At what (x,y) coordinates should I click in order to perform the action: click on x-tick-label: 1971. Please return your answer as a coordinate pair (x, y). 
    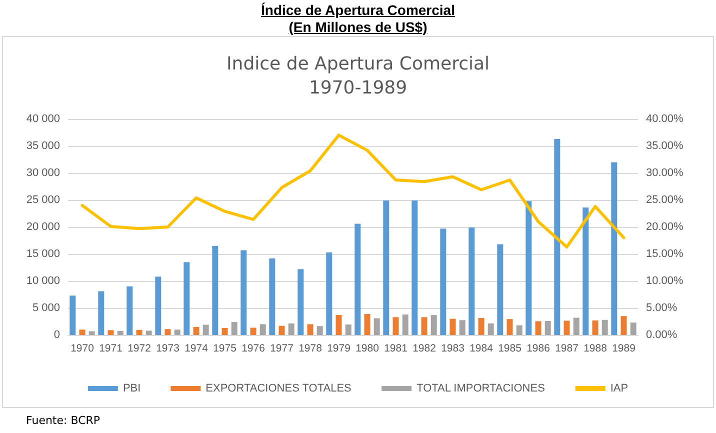
    Looking at the image, I should click on (111, 348).